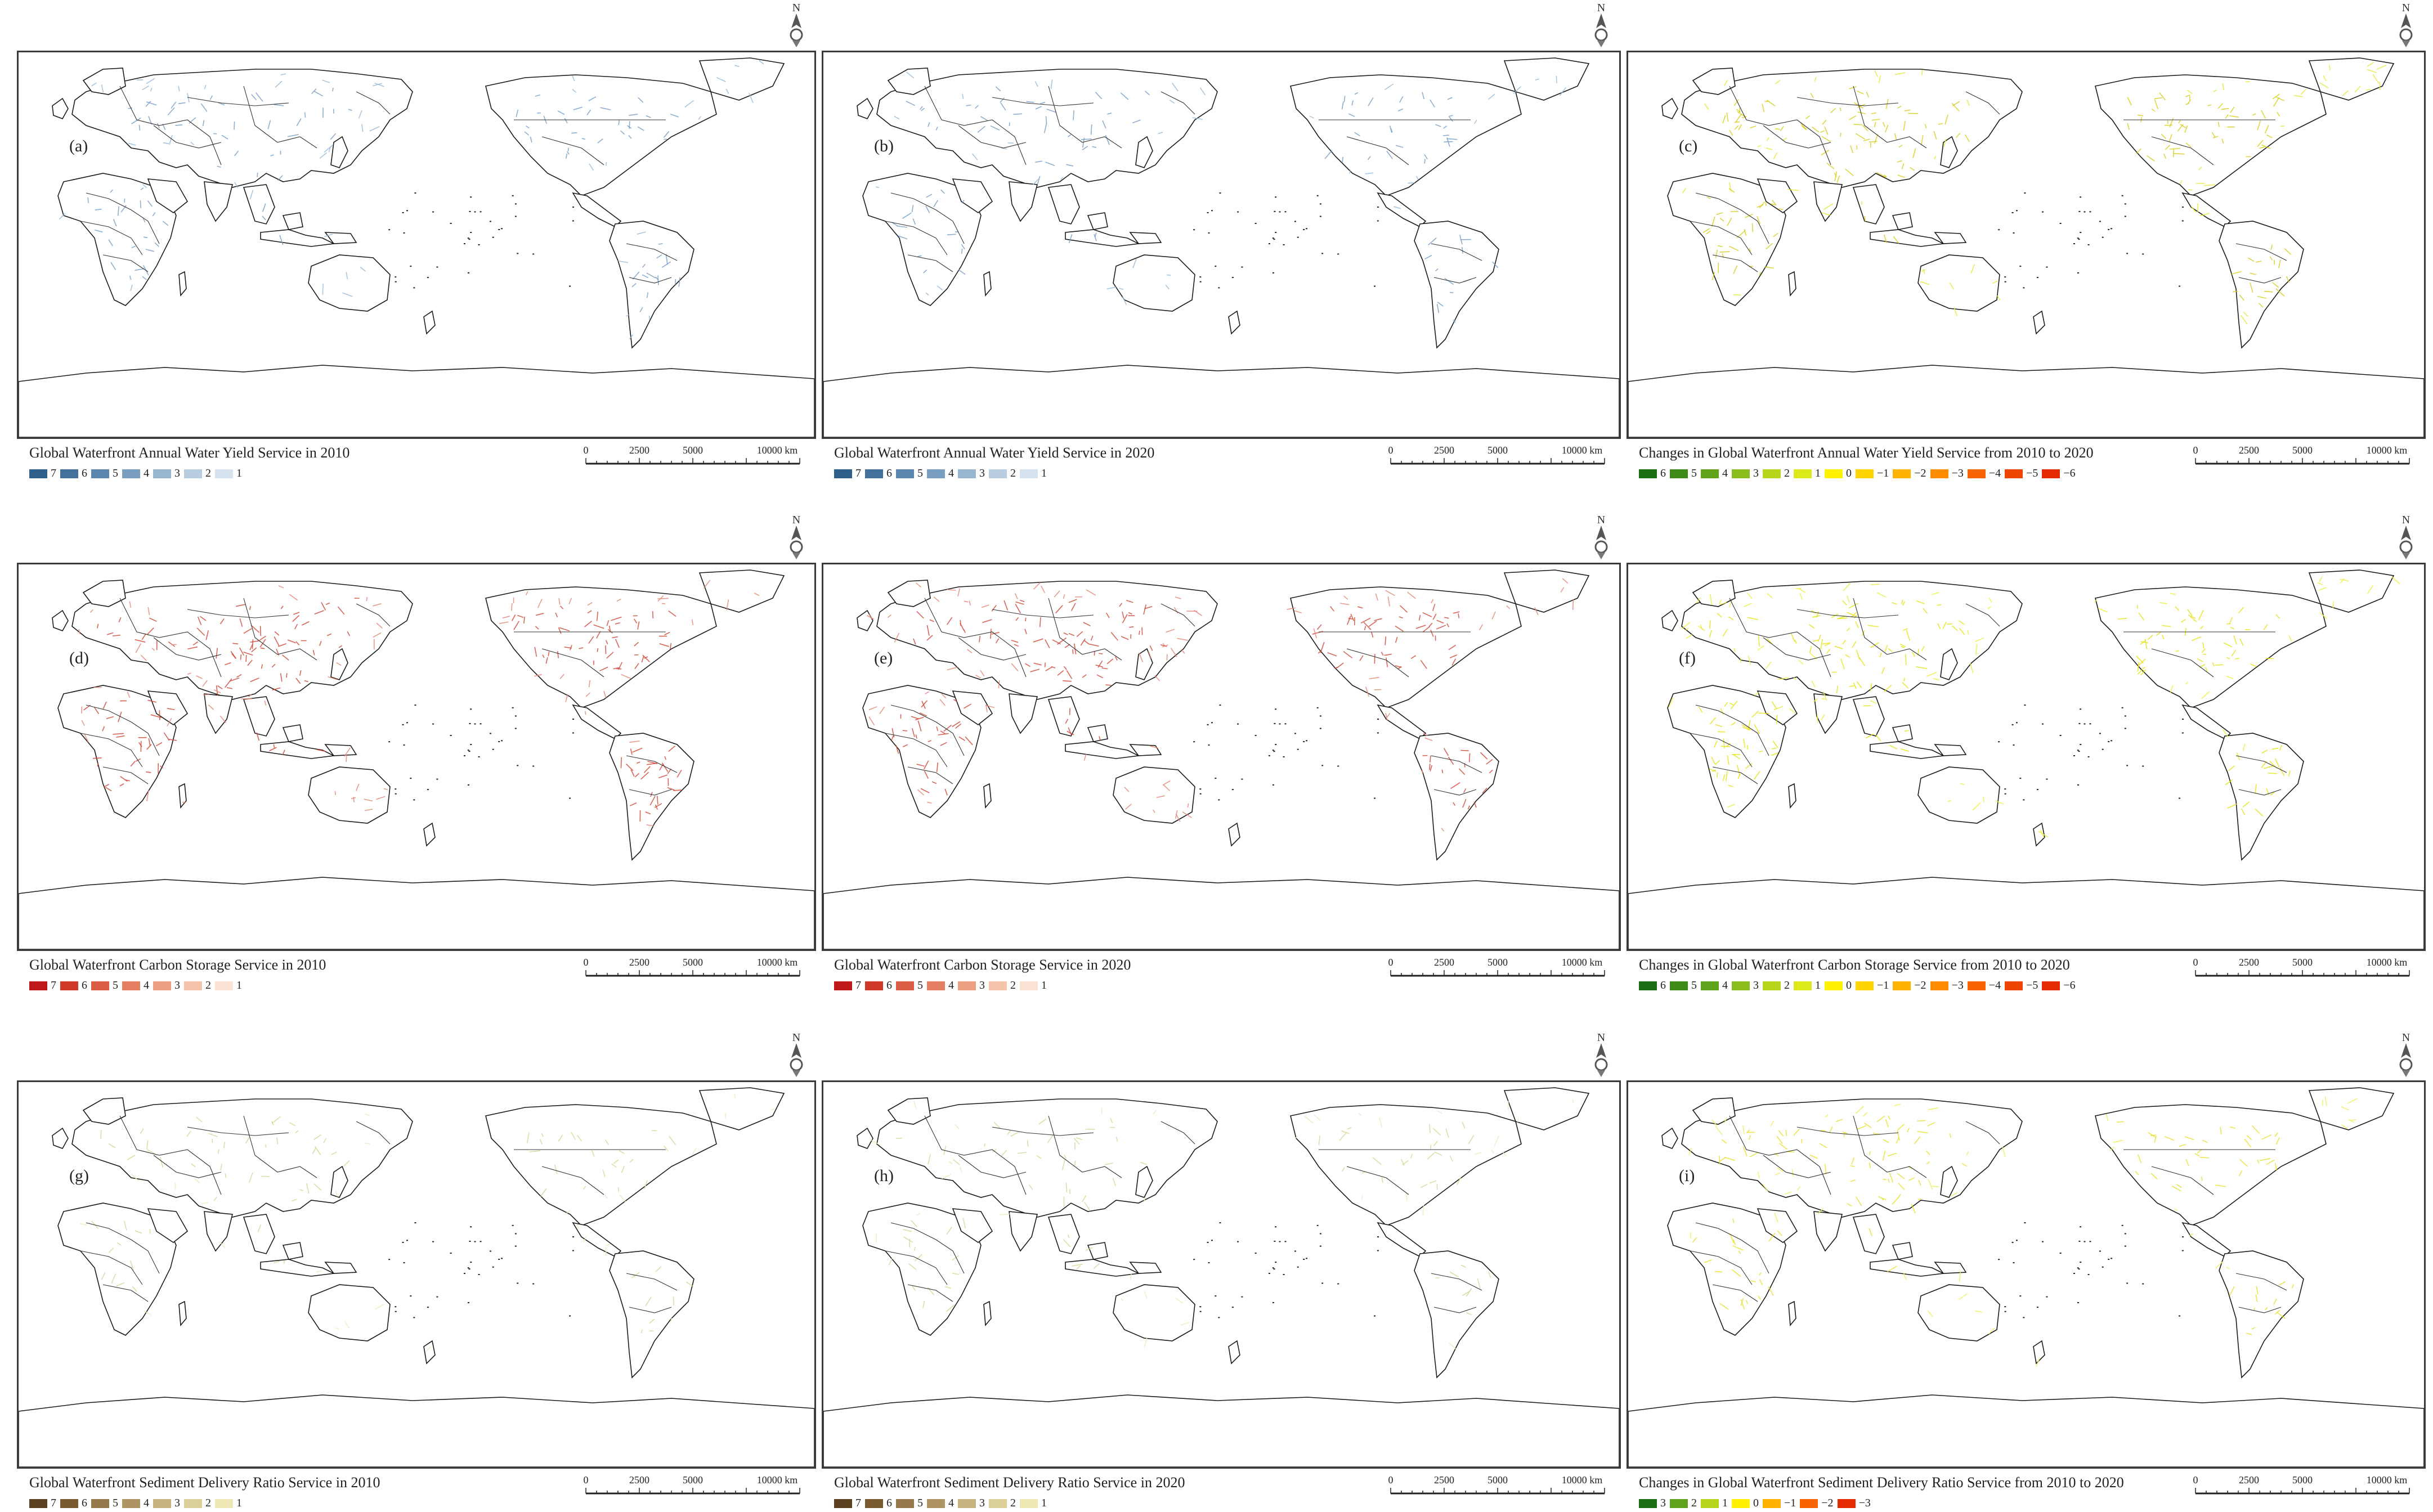 Image resolution: width=2433 pixels, height=1512 pixels. I want to click on legend-item: −4, so click(1984, 985).